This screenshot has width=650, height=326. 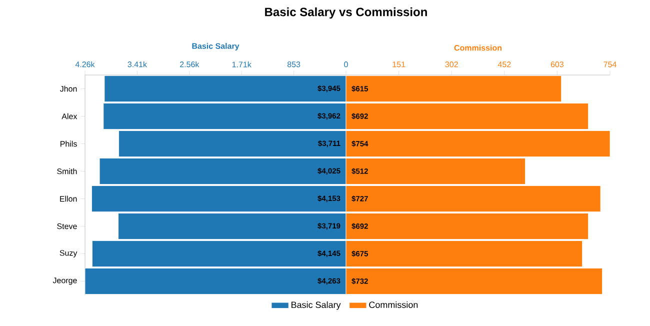 What do you see at coordinates (504, 65) in the screenshot?
I see `x-tick-label: 452` at bounding box center [504, 65].